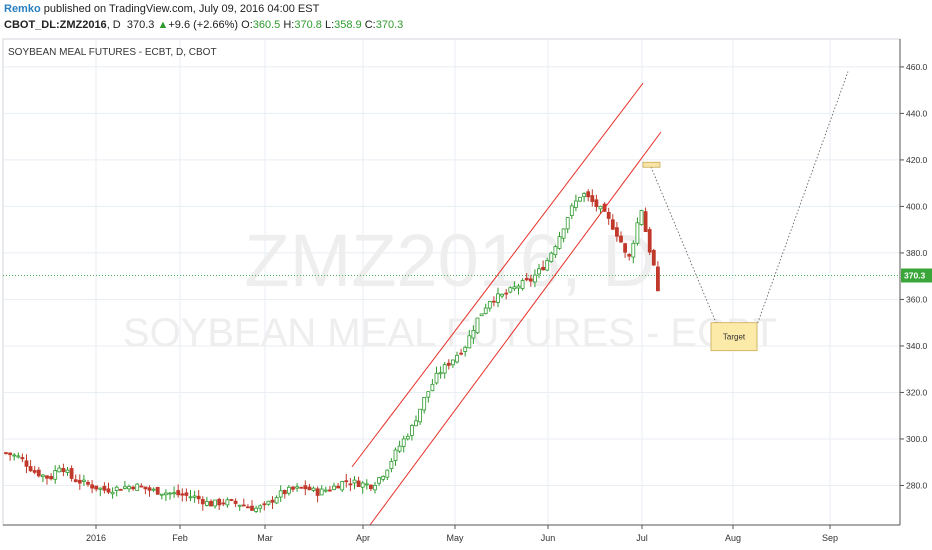  What do you see at coordinates (389, 25) in the screenshot?
I see `close-value: 370.3` at bounding box center [389, 25].